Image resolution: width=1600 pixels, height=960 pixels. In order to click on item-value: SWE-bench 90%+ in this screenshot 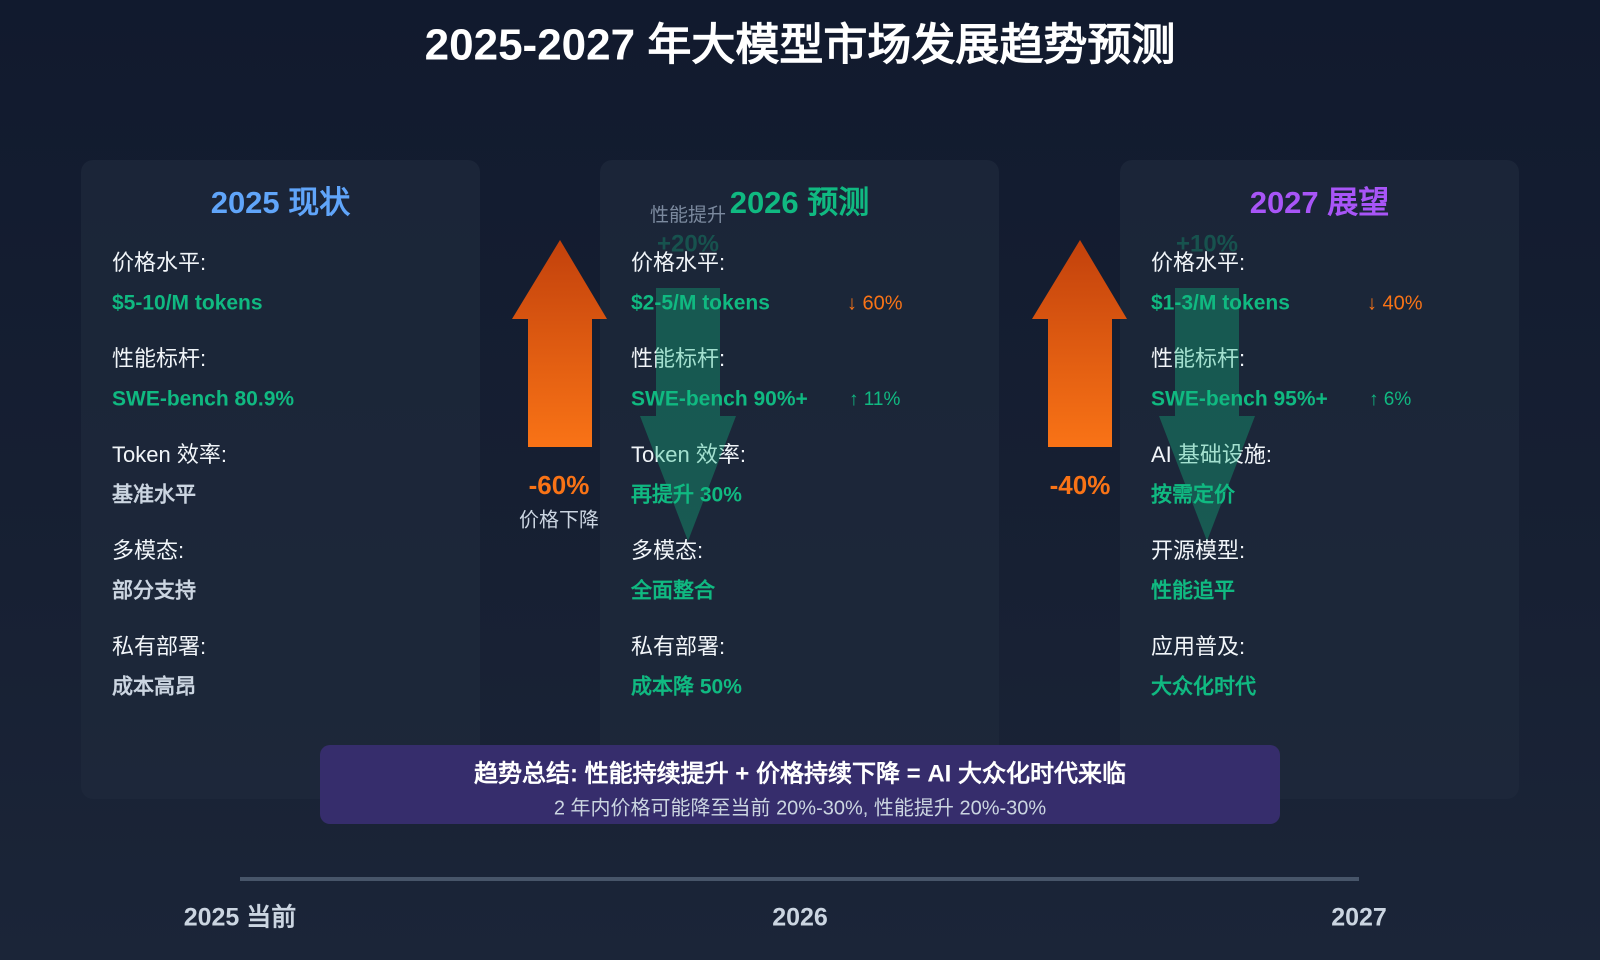, I will do `click(719, 399)`.